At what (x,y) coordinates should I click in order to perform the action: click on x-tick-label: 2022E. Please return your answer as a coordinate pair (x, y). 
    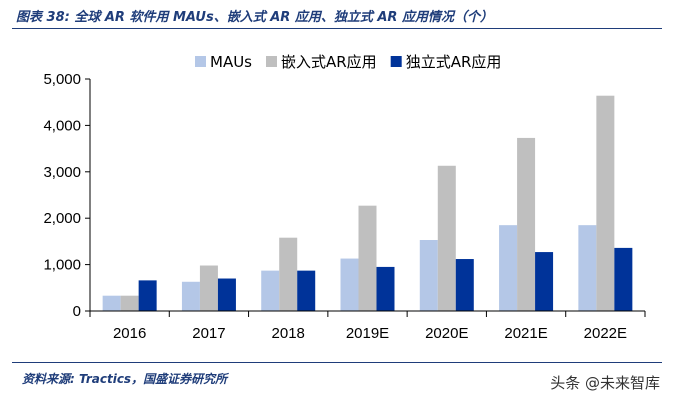
    Looking at the image, I should click on (605, 333).